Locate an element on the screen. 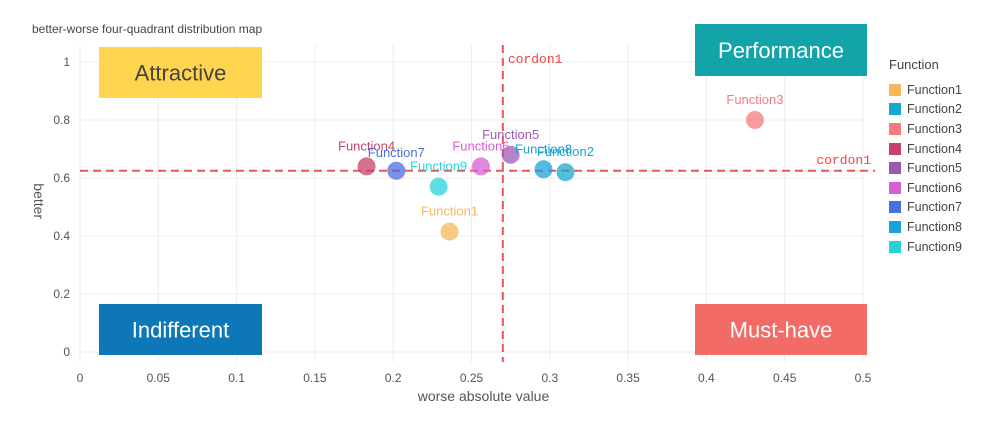 The height and width of the screenshot is (433, 1001). x-tick-label: 0 is located at coordinates (80, 378).